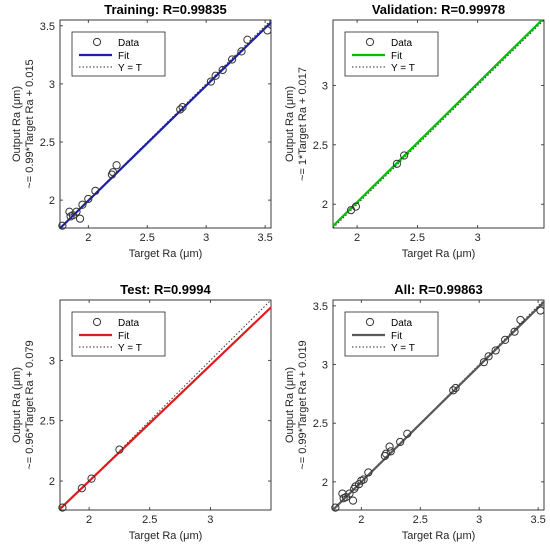 This screenshot has height=557, width=550. What do you see at coordinates (165, 9) in the screenshot?
I see `chart-title: Training: R=0.99835` at bounding box center [165, 9].